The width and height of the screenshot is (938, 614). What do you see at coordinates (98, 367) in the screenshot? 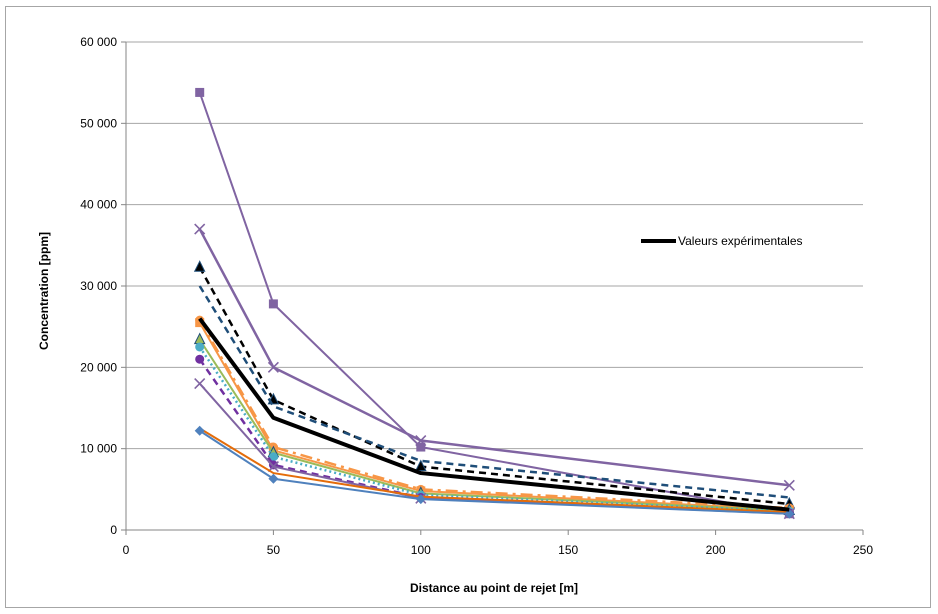
I see `y-tick-label: 20 000` at bounding box center [98, 367].